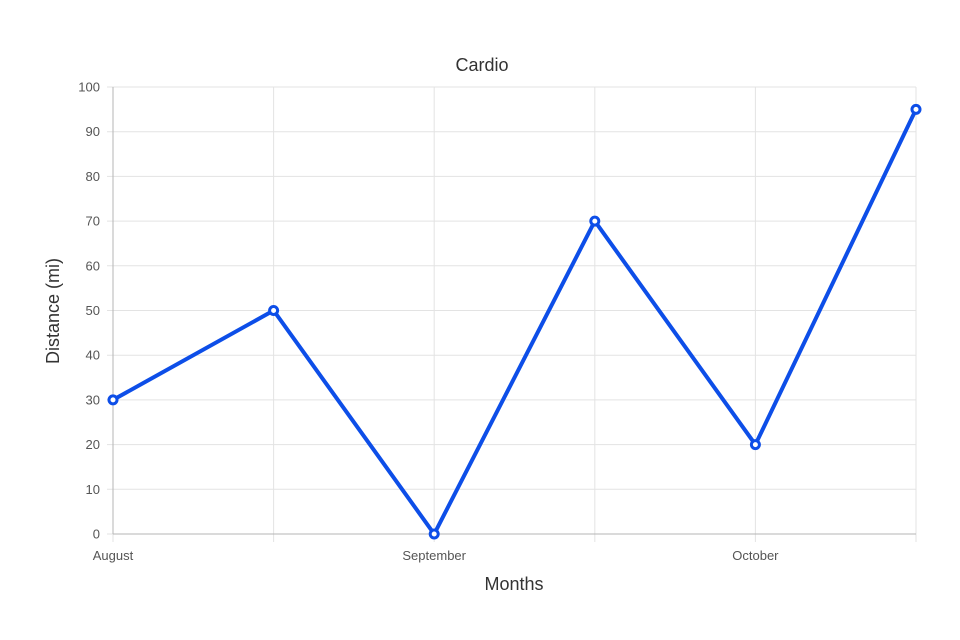  I want to click on y-tick-label: 30, so click(93, 399).